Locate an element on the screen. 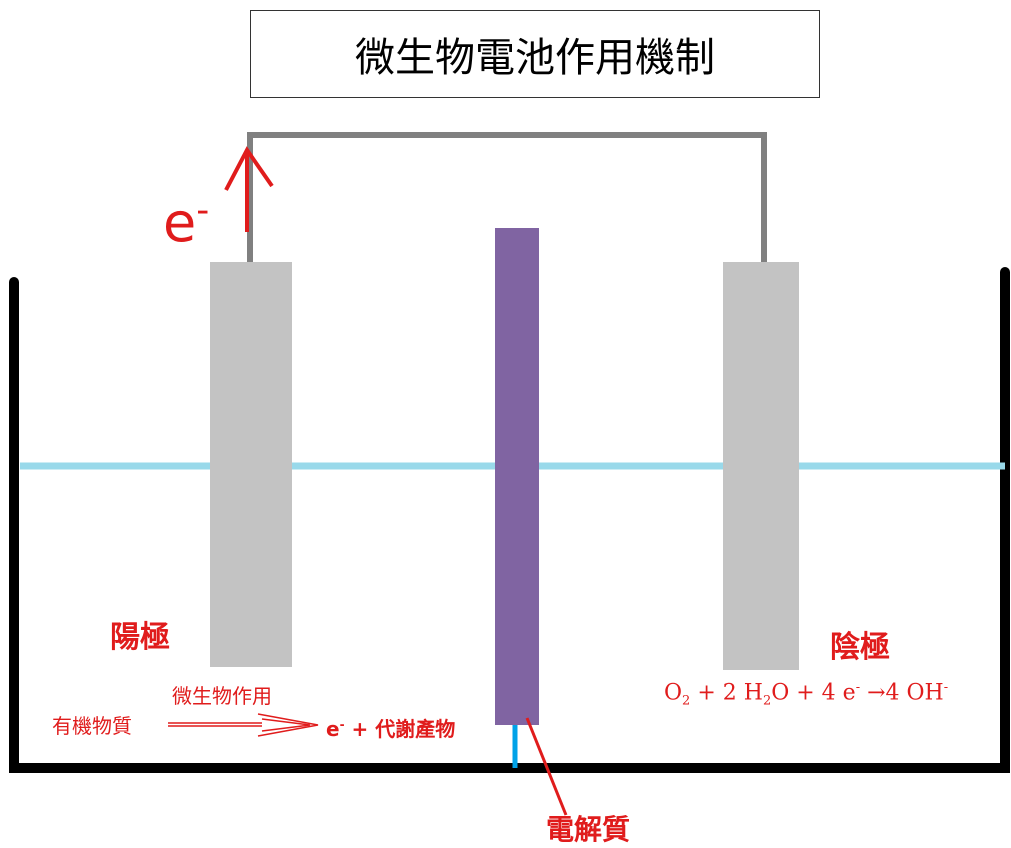  eq-oh-charge: - is located at coordinates (946, 687).